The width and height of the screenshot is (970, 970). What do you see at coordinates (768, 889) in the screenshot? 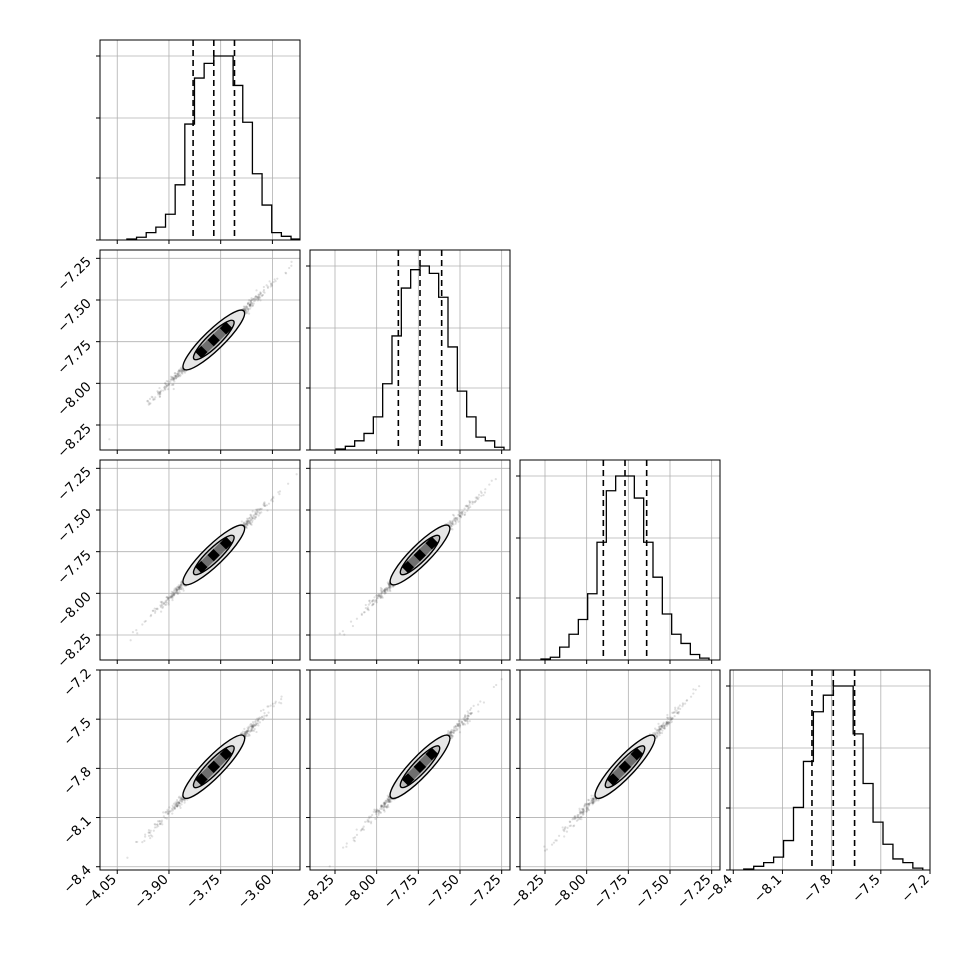
I see `x-tick-label: −8.1` at bounding box center [768, 889].